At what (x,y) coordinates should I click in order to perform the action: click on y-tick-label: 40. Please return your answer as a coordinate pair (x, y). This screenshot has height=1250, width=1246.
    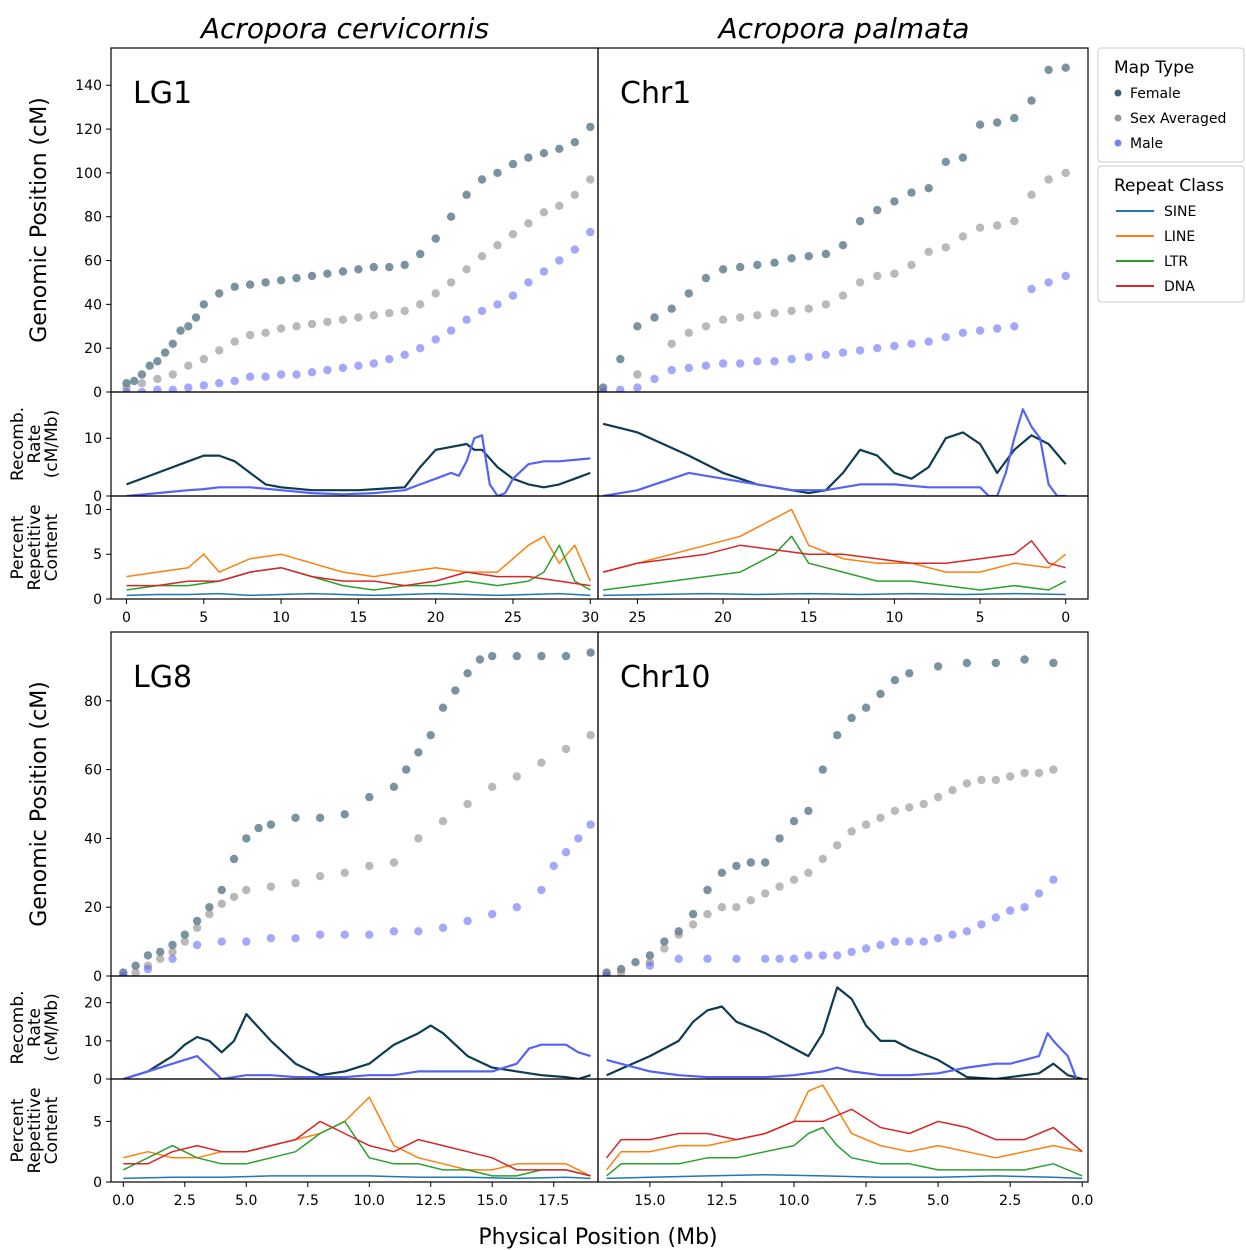
    Looking at the image, I should click on (93, 839).